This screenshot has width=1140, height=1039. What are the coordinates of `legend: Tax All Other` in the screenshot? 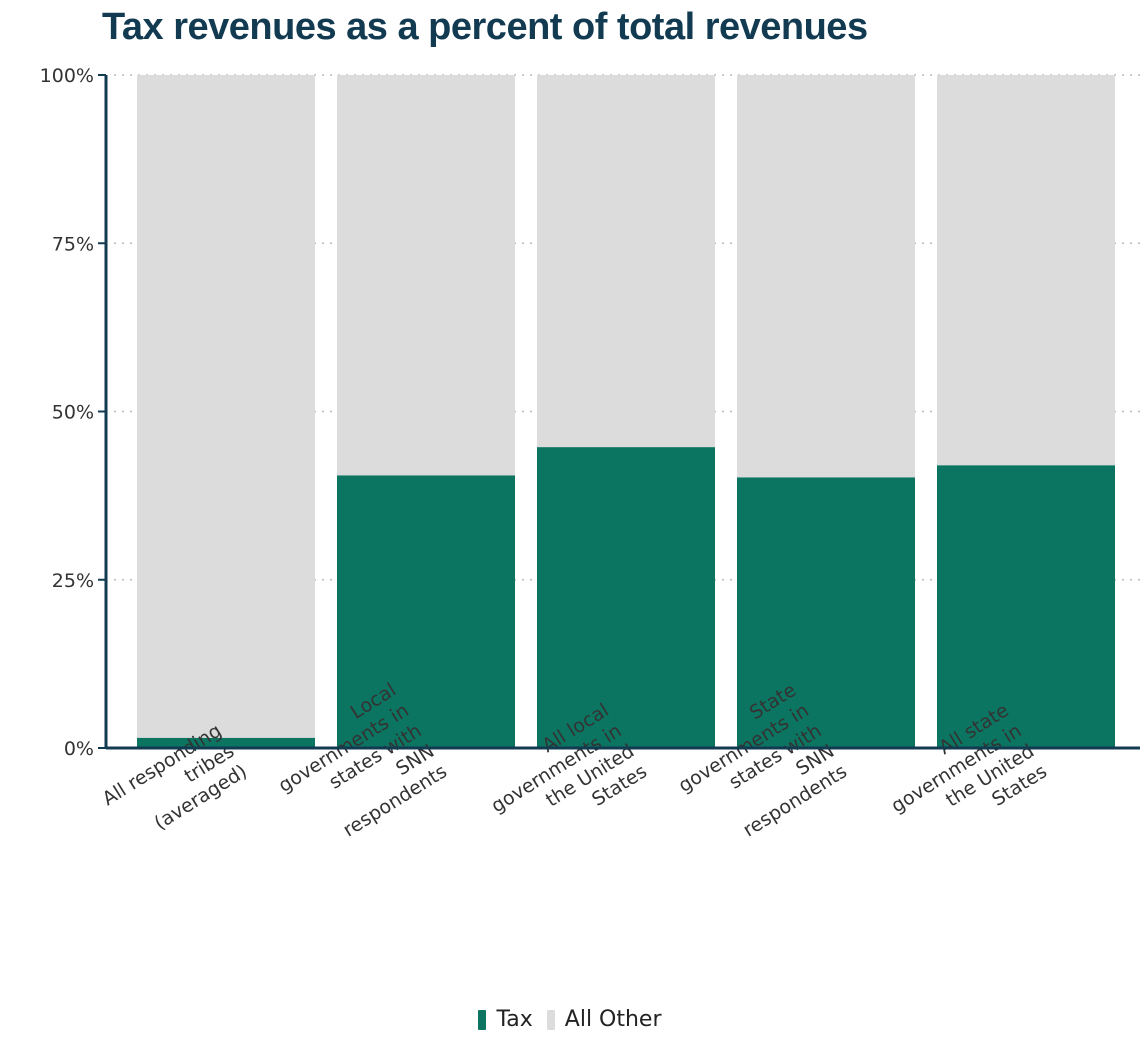 It's located at (570, 1019).